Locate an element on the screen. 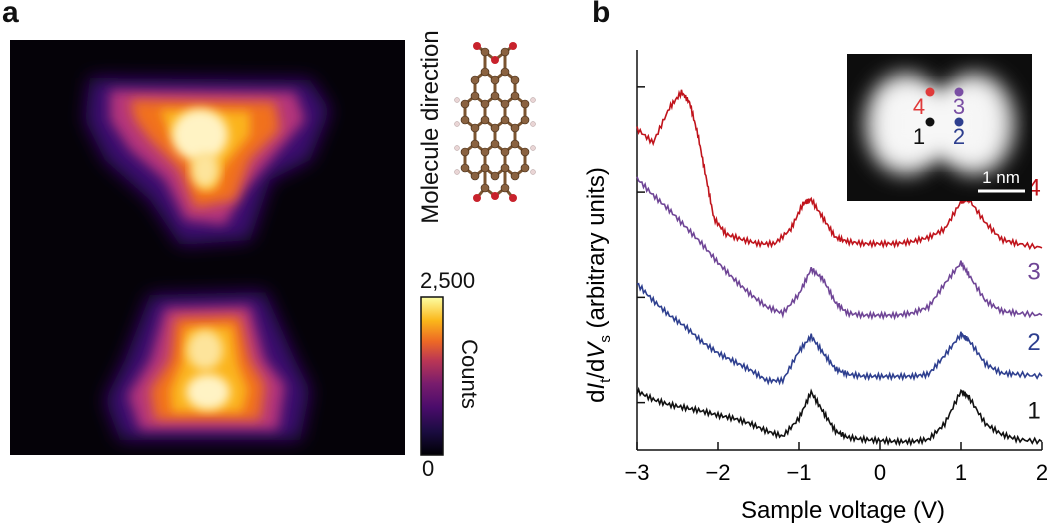 Image resolution: width=1051 pixels, height=525 pixels. x-tick-label: −2 is located at coordinates (717, 472).